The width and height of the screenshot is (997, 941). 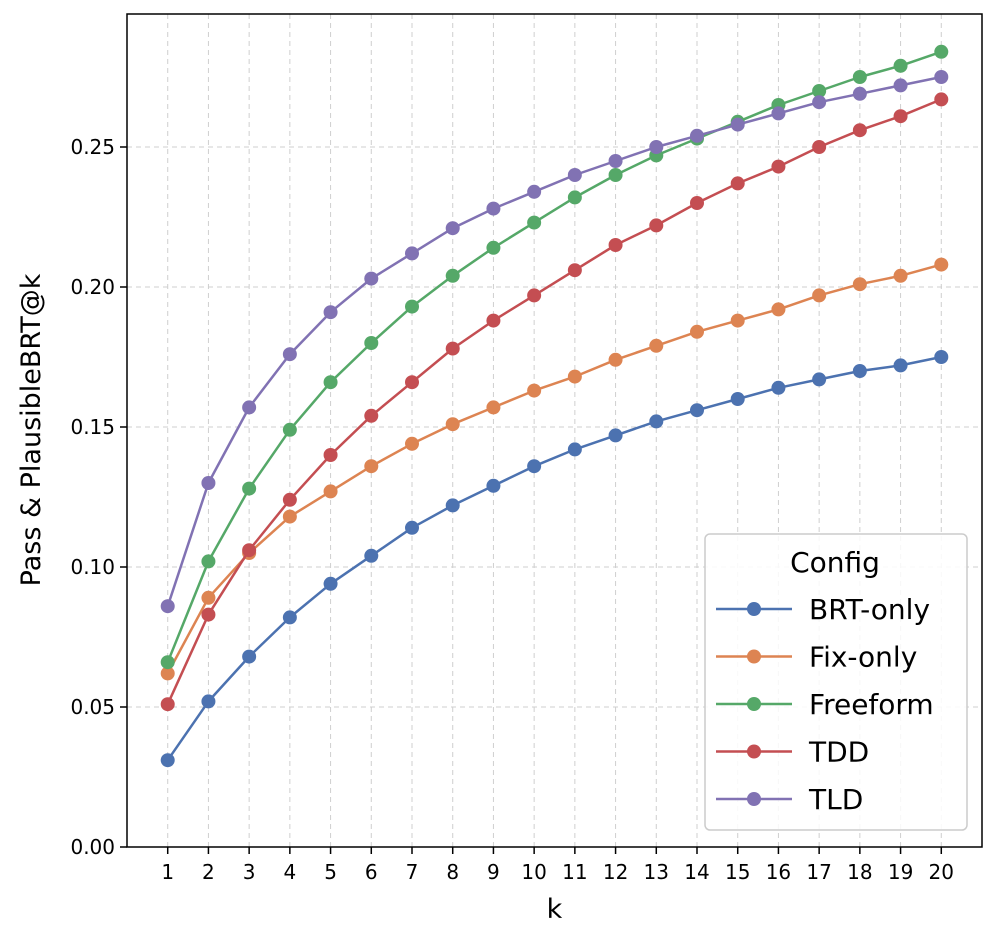 What do you see at coordinates (452, 872) in the screenshot?
I see `x-tick-label: 8` at bounding box center [452, 872].